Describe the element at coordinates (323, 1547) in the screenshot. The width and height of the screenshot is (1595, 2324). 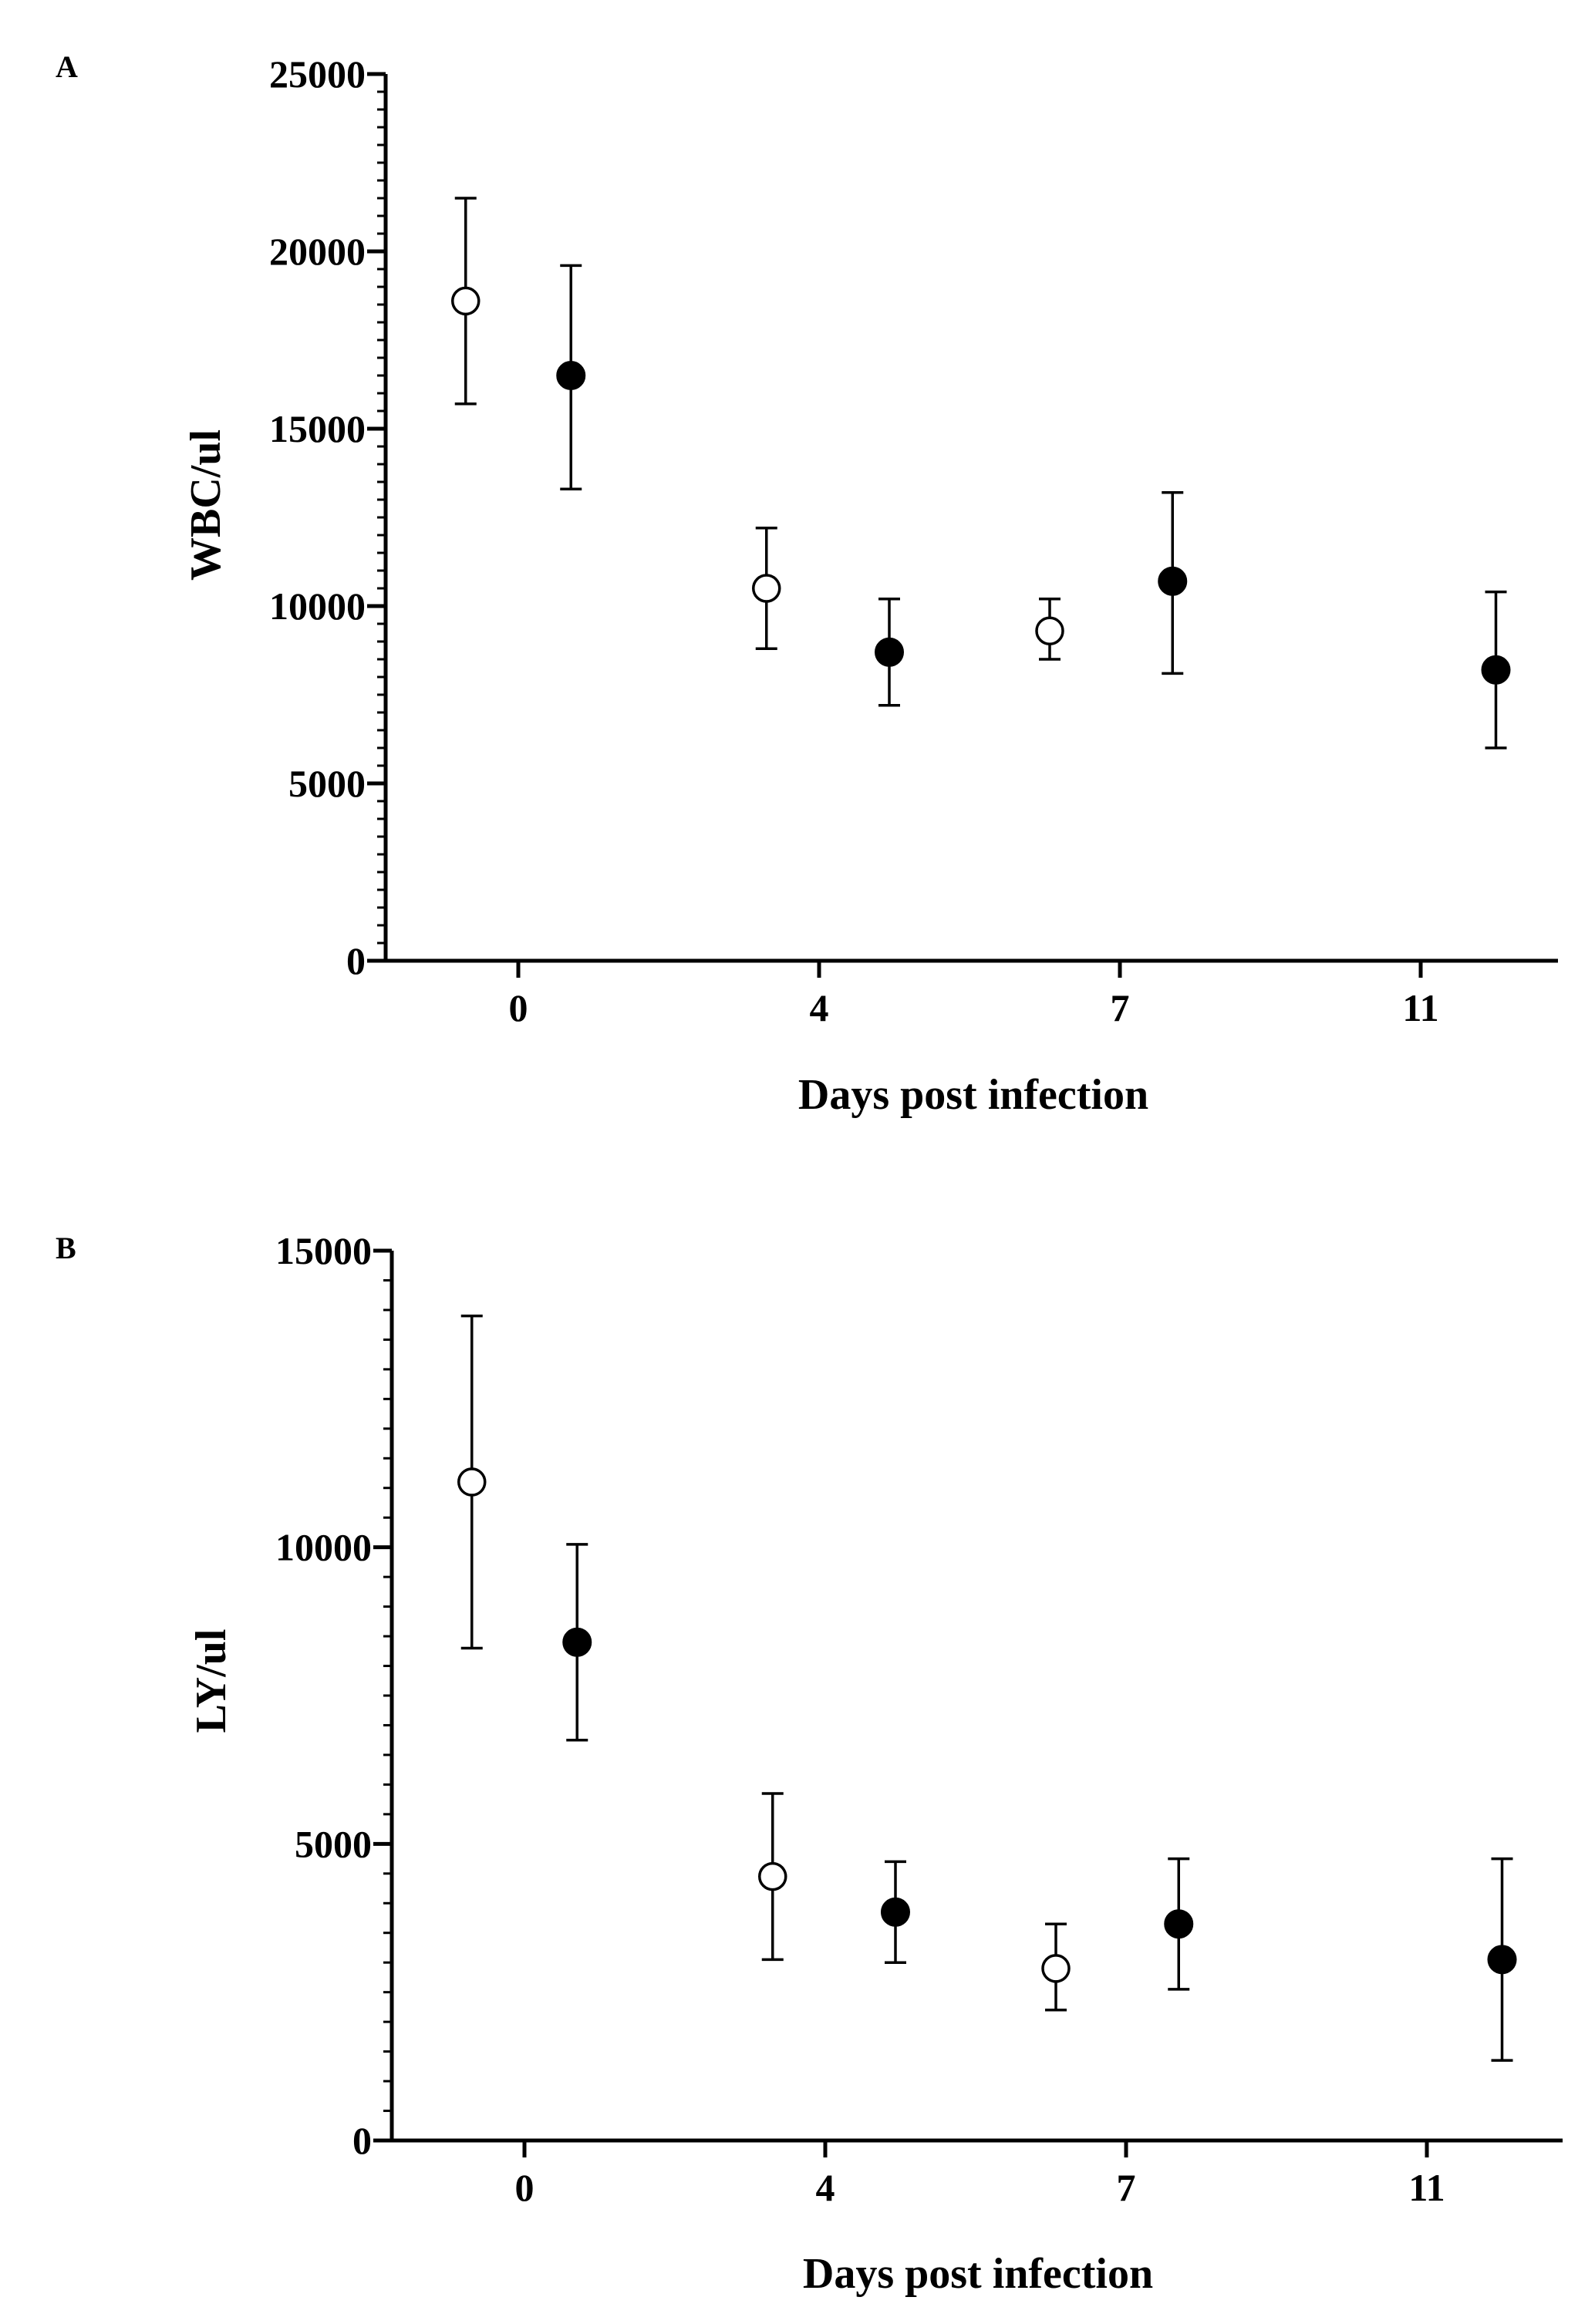
I see `panel-b-y-tick-label: 10000` at that location.